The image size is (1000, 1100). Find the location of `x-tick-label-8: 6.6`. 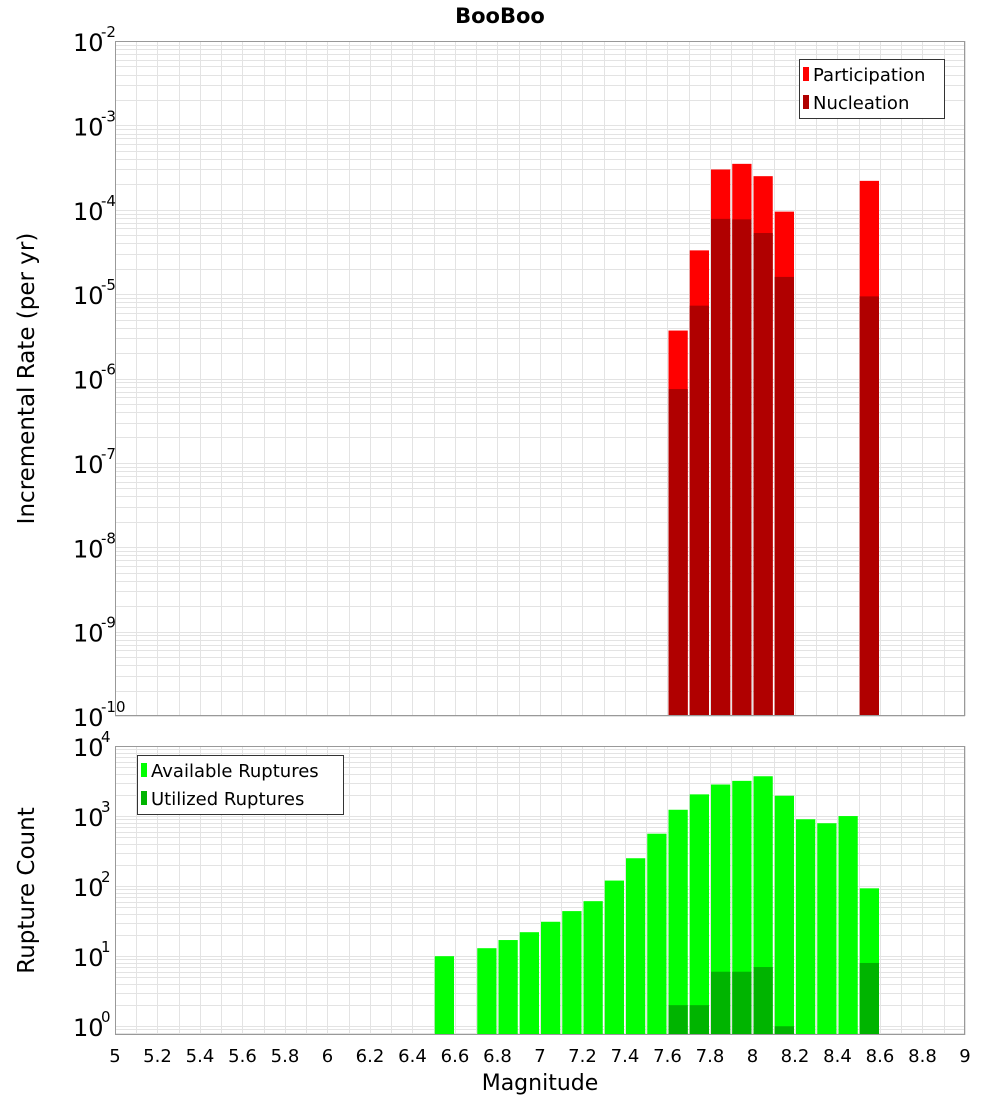

x-tick-label-8: 6.6 is located at coordinates (455, 1056).